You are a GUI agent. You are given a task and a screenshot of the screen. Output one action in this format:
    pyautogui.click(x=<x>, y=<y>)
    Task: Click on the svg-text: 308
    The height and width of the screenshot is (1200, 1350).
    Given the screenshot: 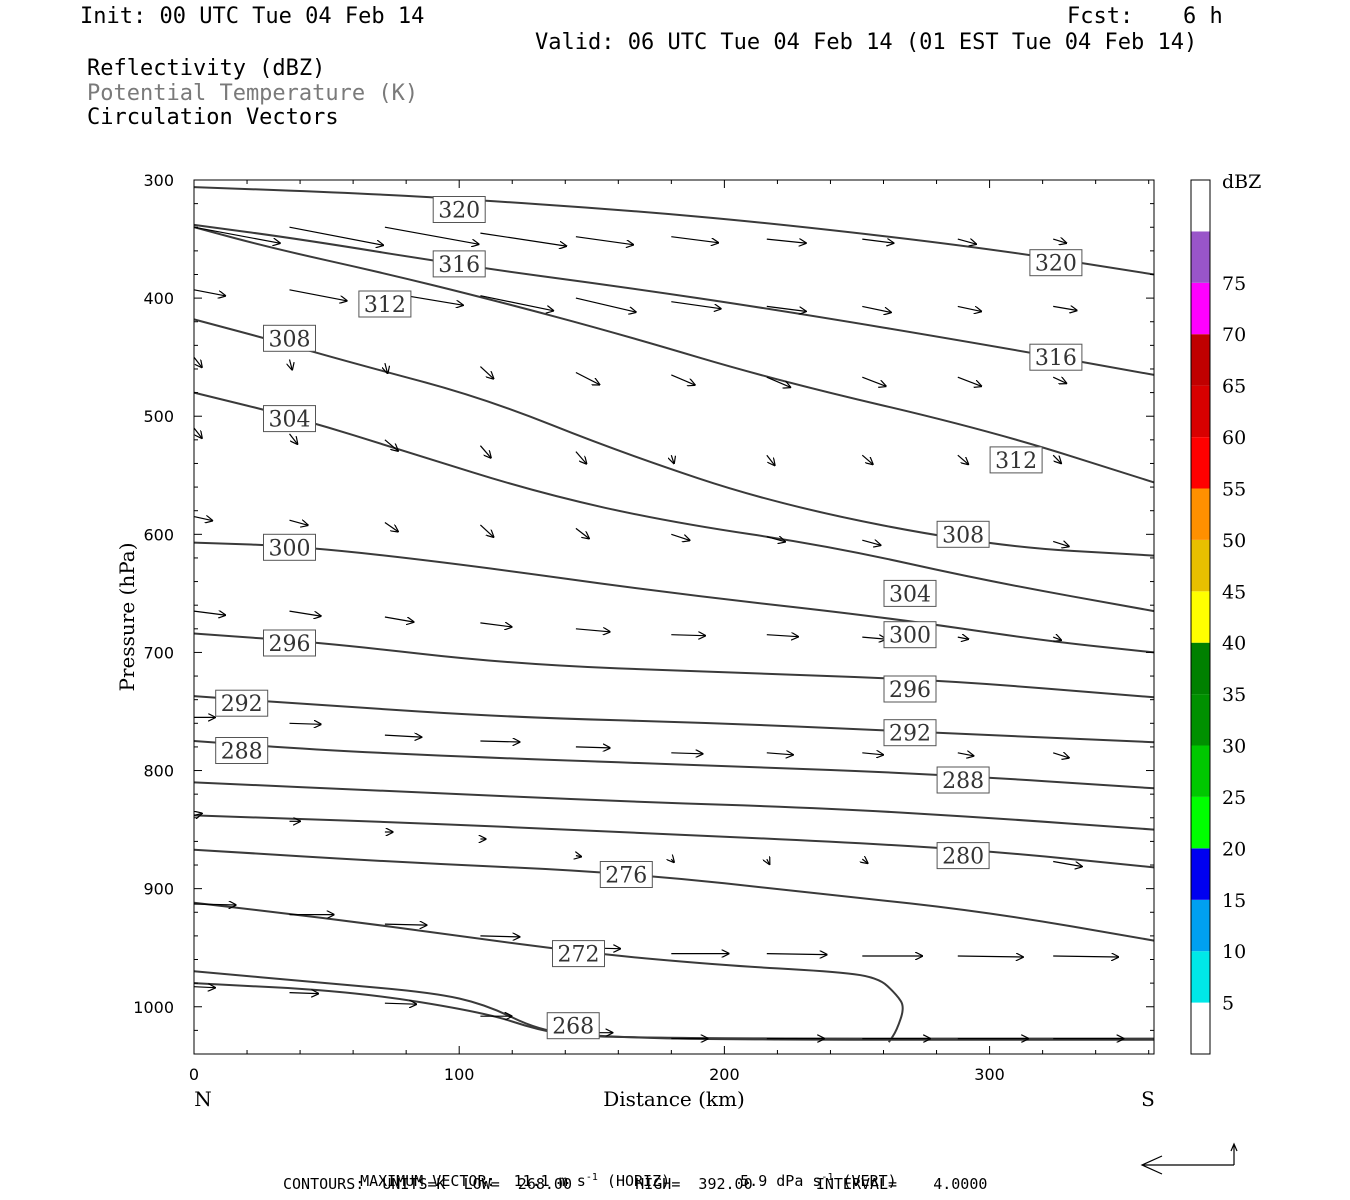 What is the action you would take?
    pyautogui.click(x=963, y=535)
    